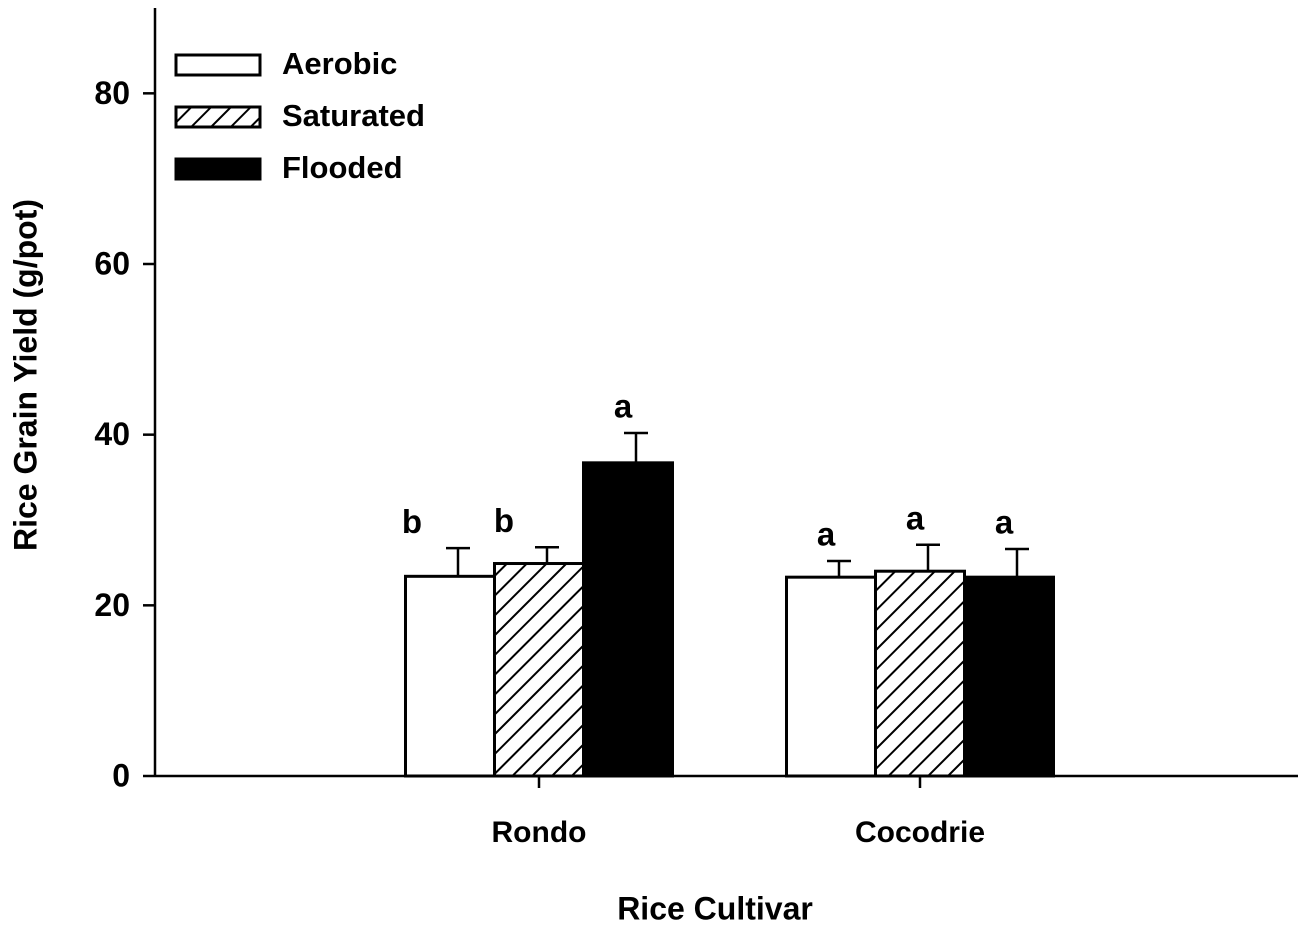 This screenshot has height=926, width=1298. Describe the element at coordinates (342, 167) in the screenshot. I see `legend-label: Flooded` at that location.